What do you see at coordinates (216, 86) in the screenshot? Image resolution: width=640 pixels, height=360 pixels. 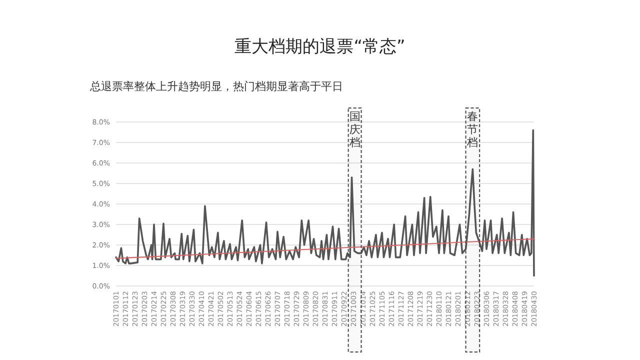 I see `chart-subtitle: 总退票率整体上升趋势明显，热门档期显著高于平日` at bounding box center [216, 86].